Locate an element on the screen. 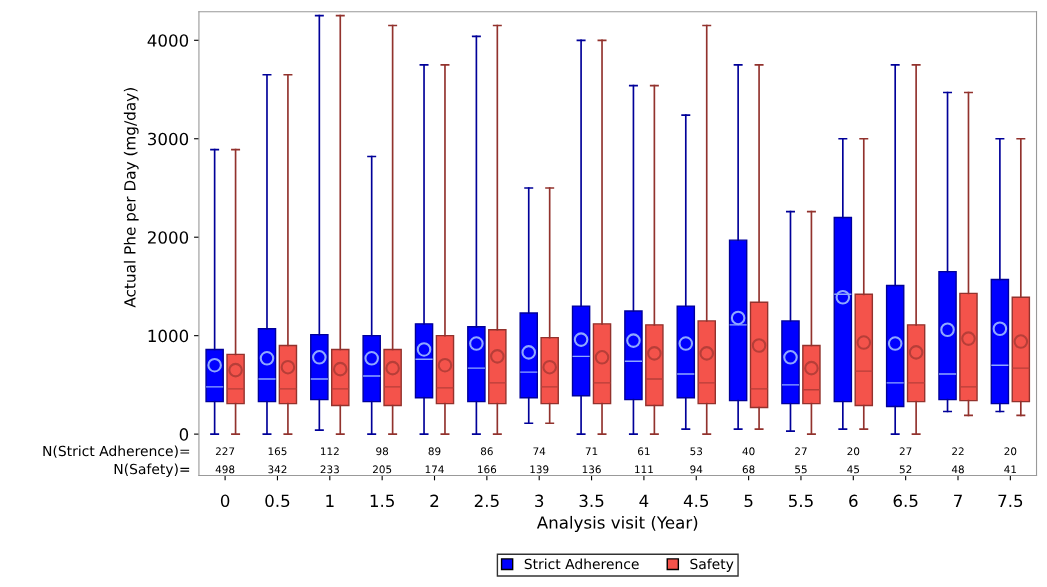 This screenshot has width=1047, height=587. y-tick-label: 4000 is located at coordinates (168, 40).